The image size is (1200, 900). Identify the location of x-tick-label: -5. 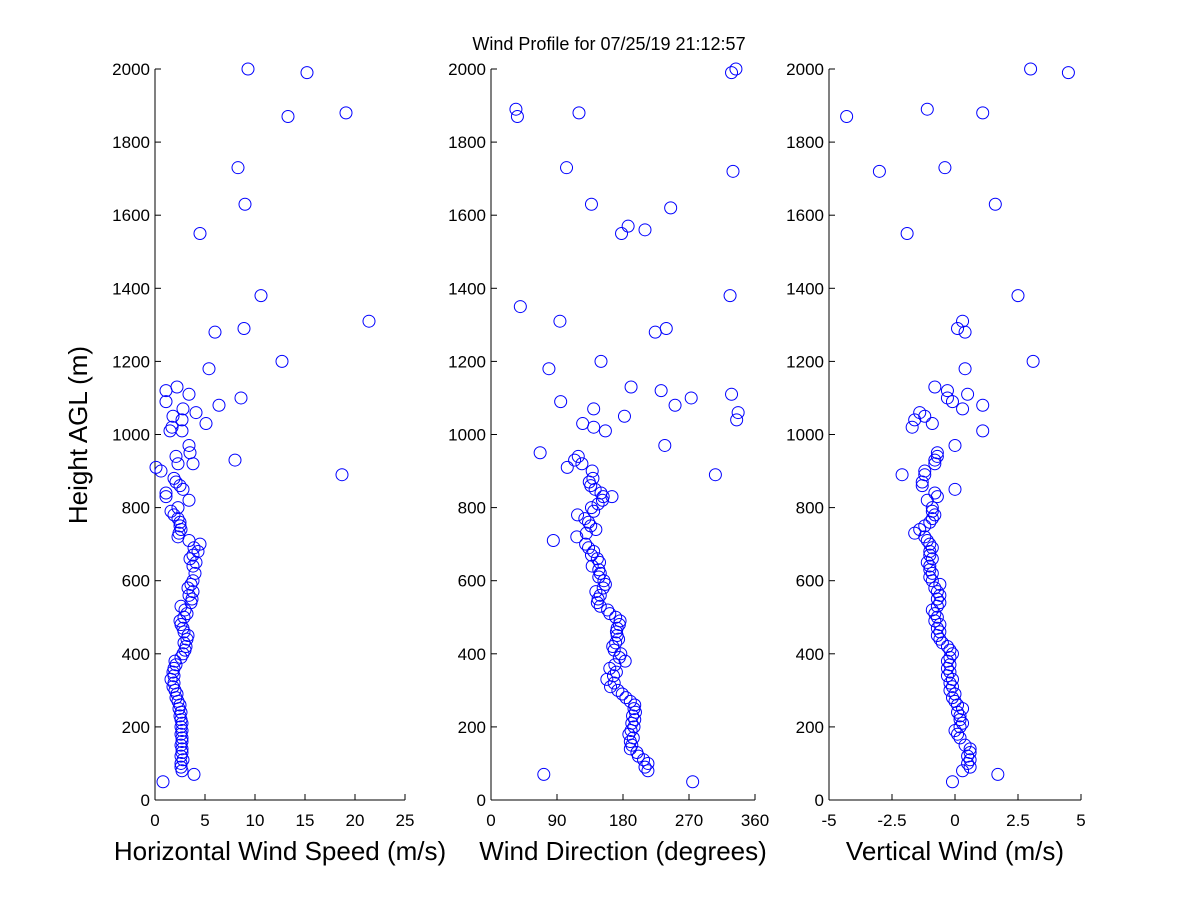
(828, 820).